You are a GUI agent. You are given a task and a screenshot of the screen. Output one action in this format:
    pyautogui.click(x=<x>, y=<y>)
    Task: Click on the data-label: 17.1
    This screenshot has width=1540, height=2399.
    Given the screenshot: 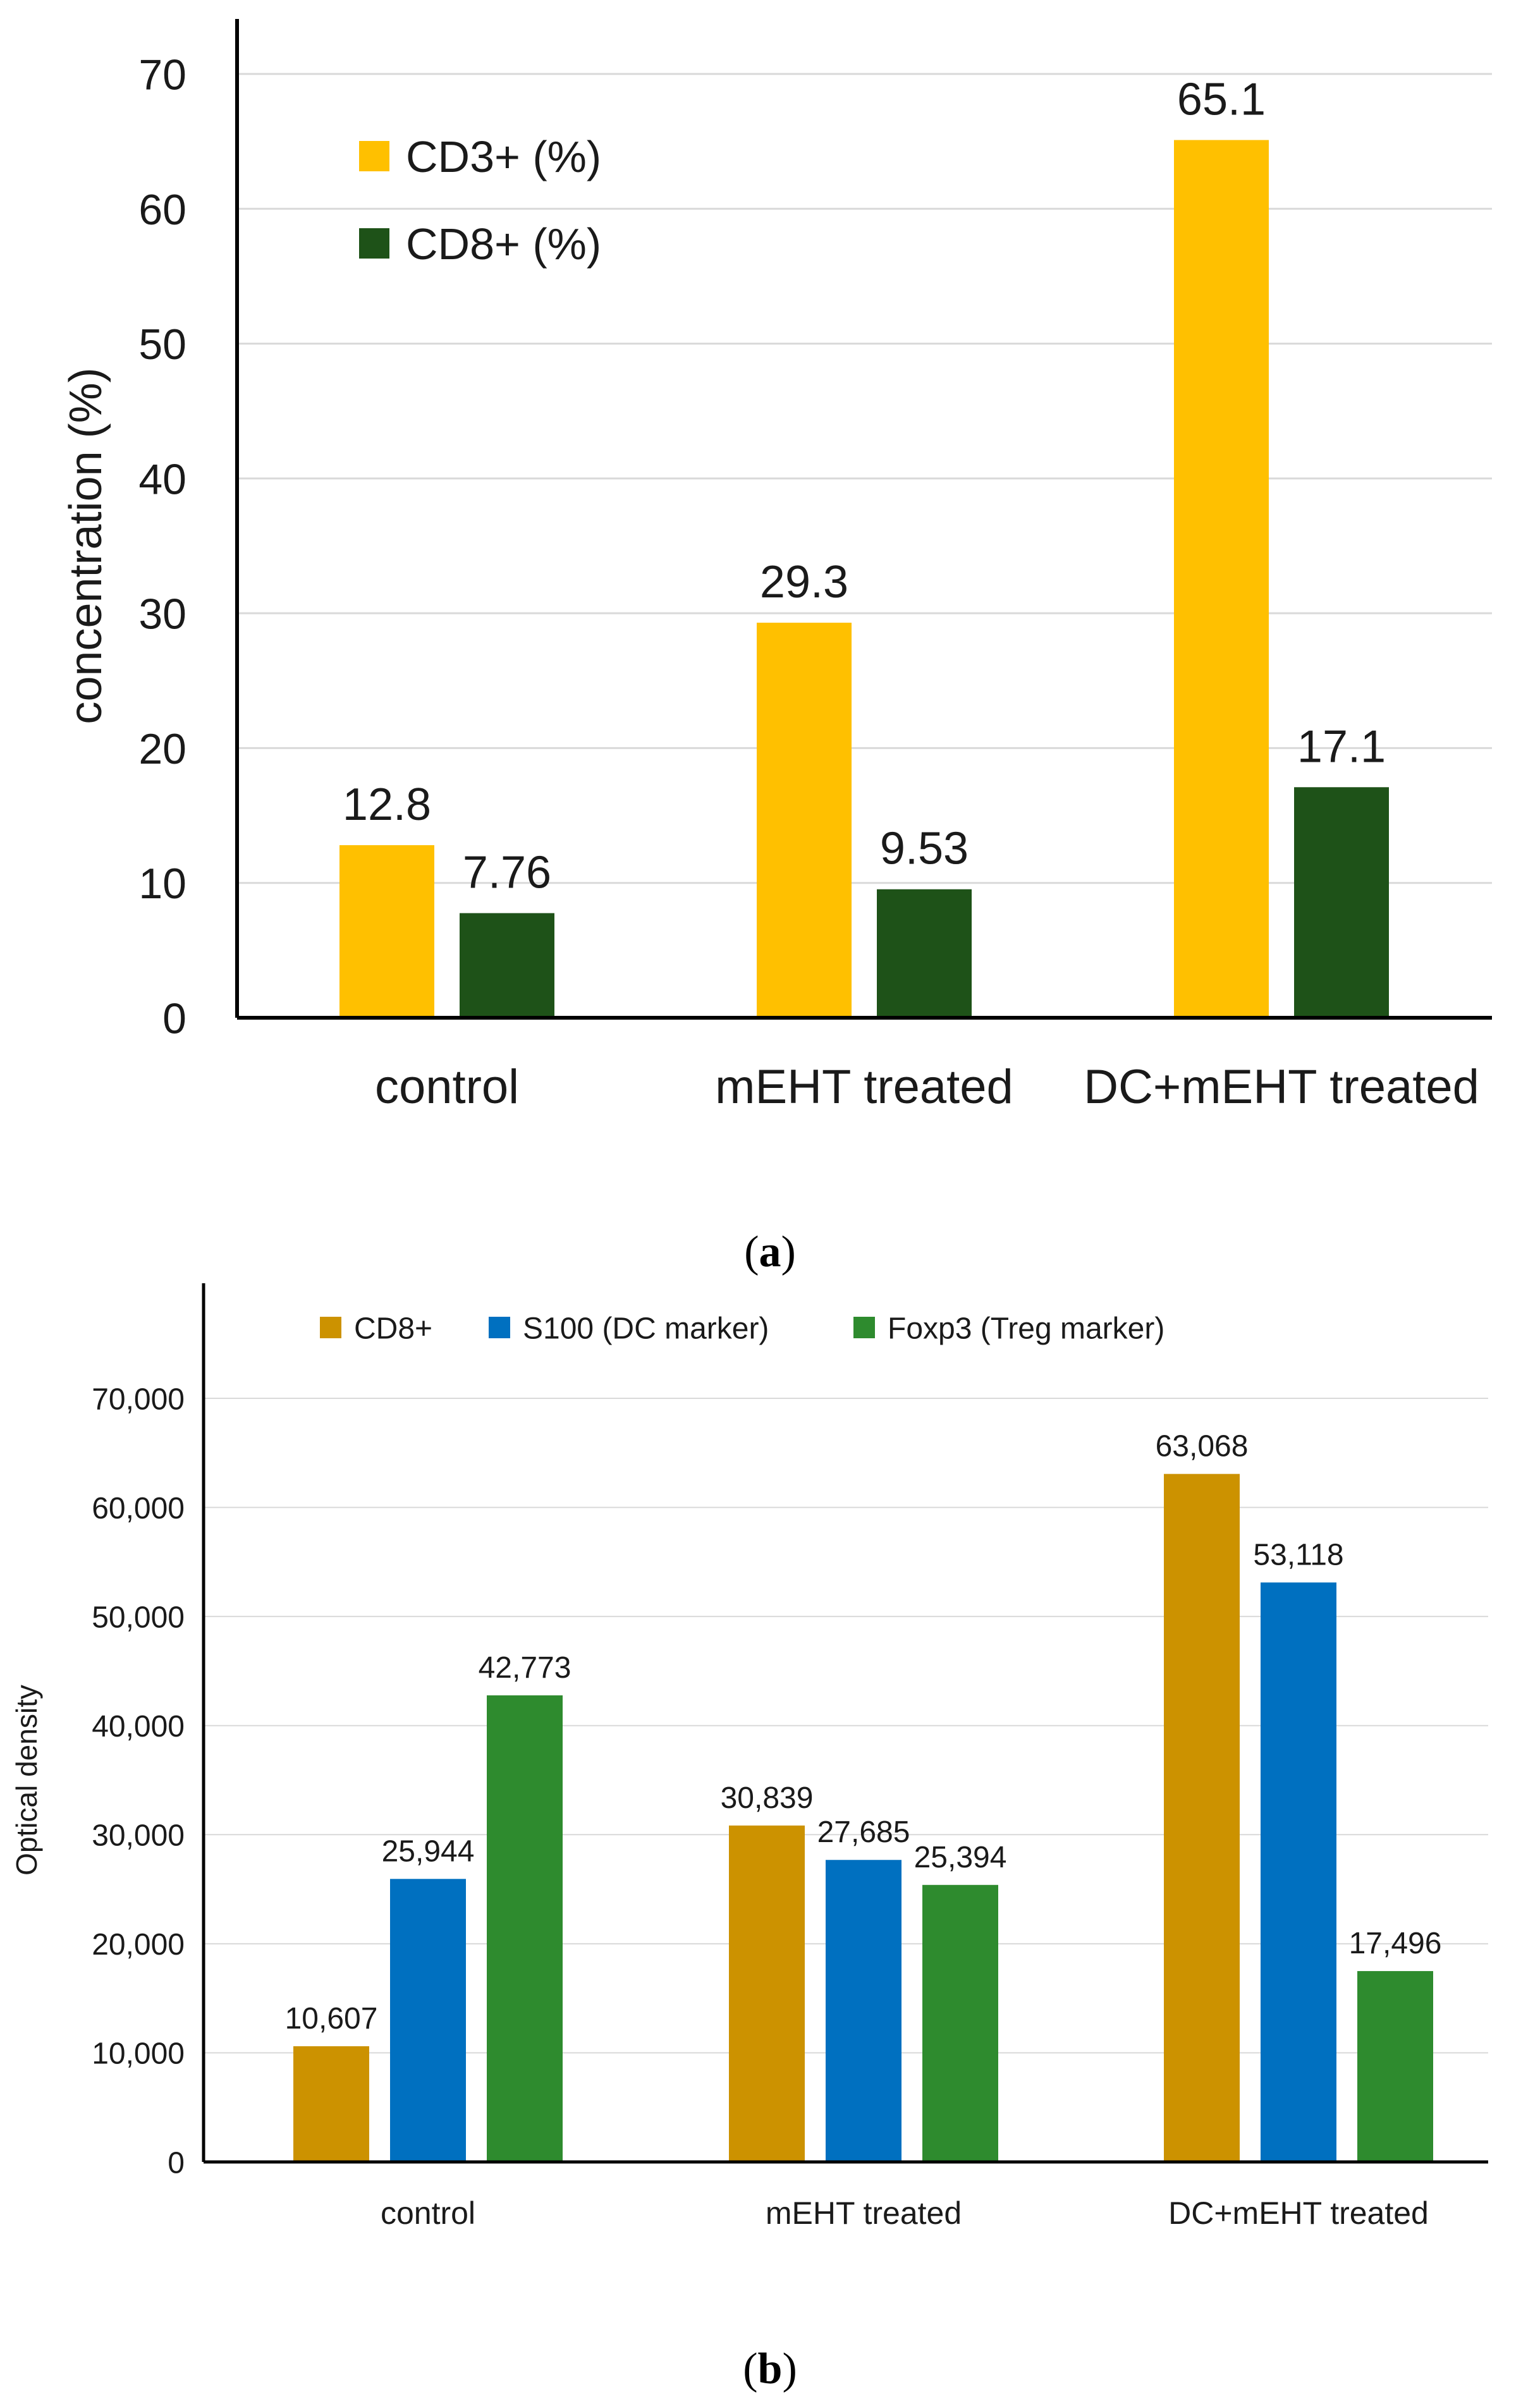 What is the action you would take?
    pyautogui.click(x=1341, y=746)
    